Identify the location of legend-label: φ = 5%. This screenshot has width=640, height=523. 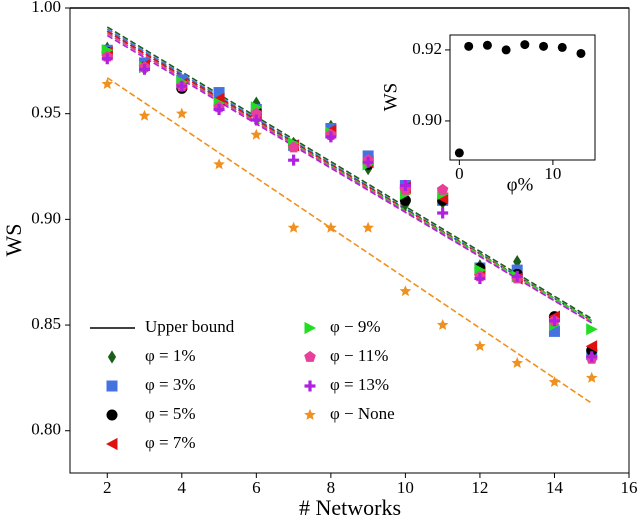
(170, 413).